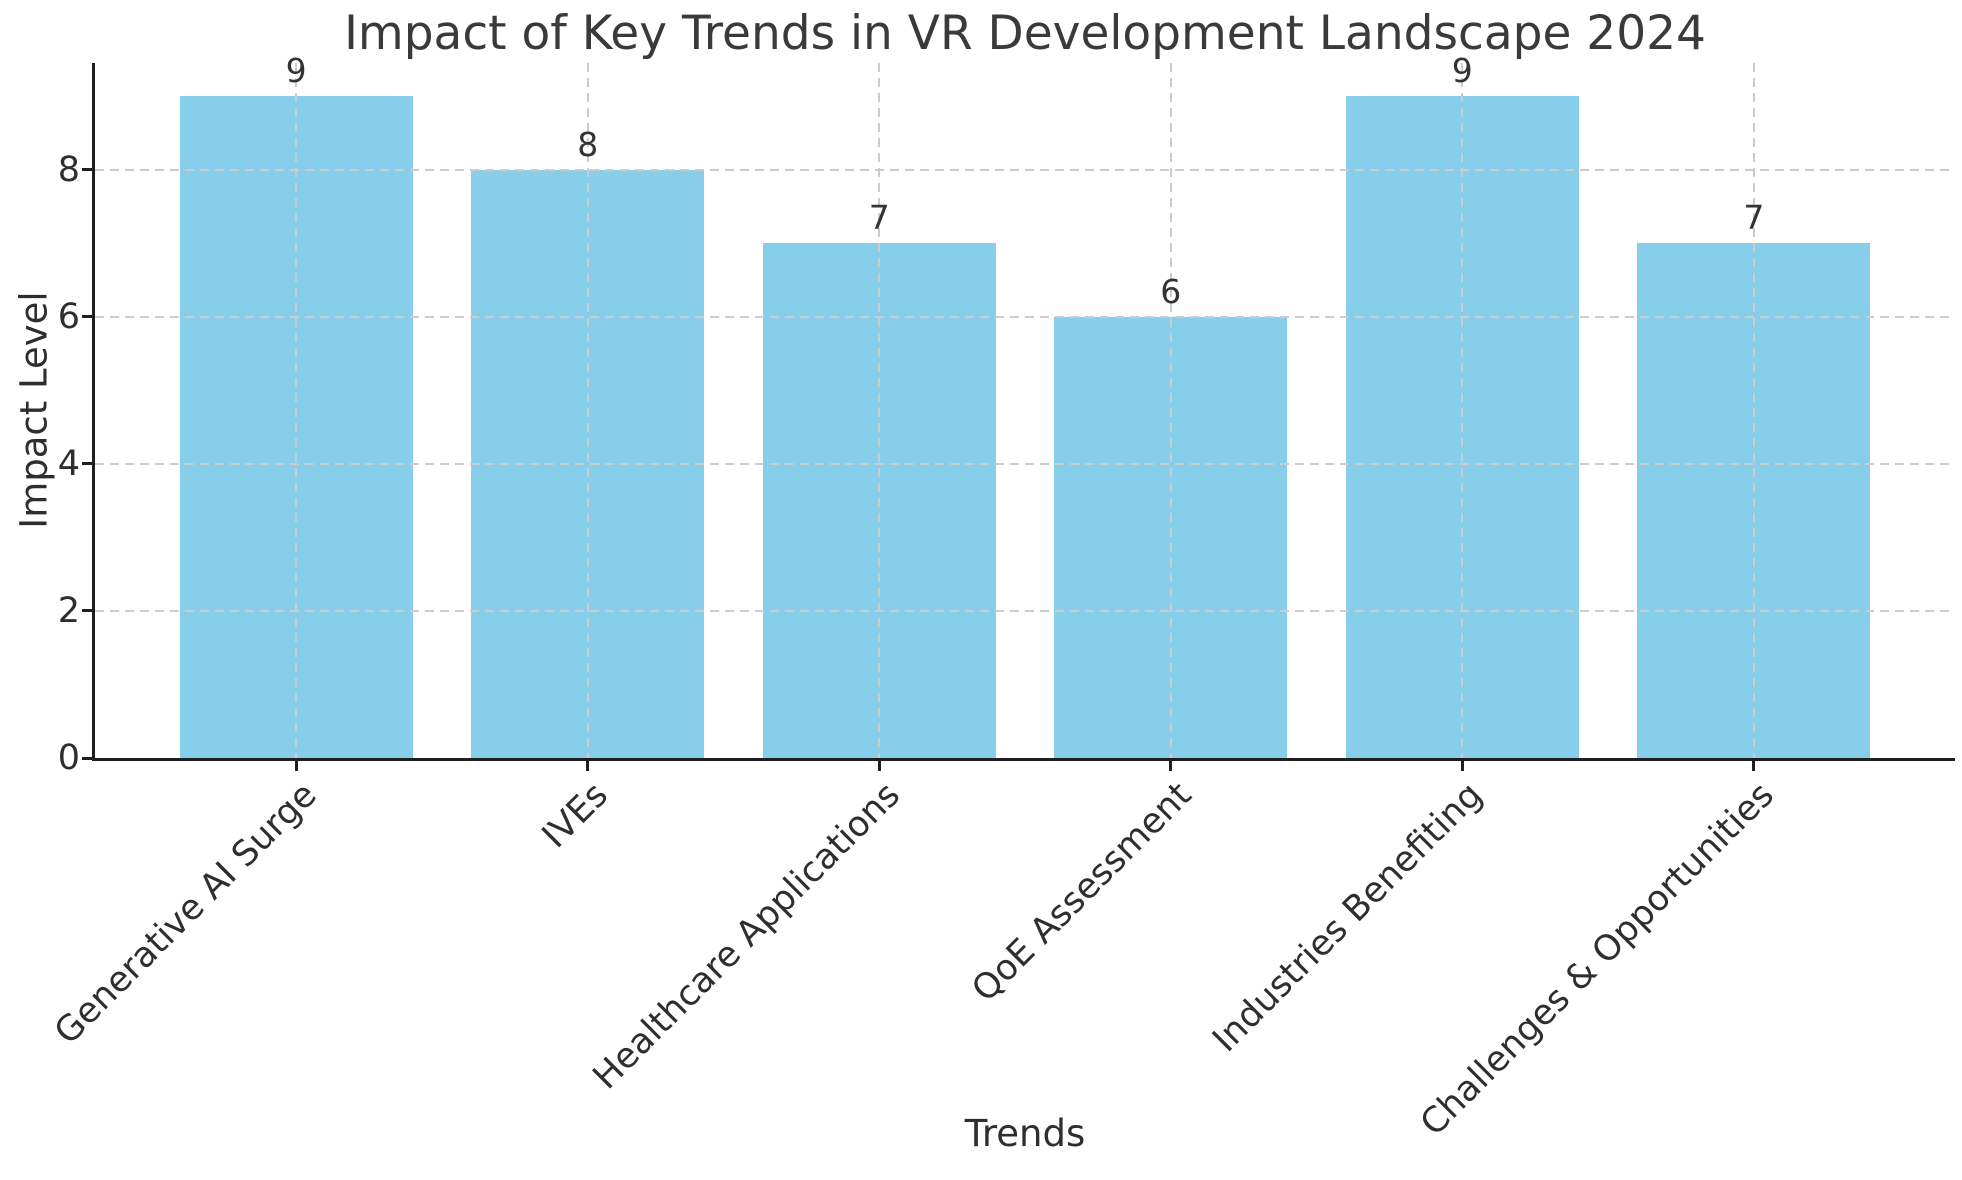 The image size is (1962, 1180). What do you see at coordinates (1171, 291) in the screenshot?
I see `bar-value-label-4: 6` at bounding box center [1171, 291].